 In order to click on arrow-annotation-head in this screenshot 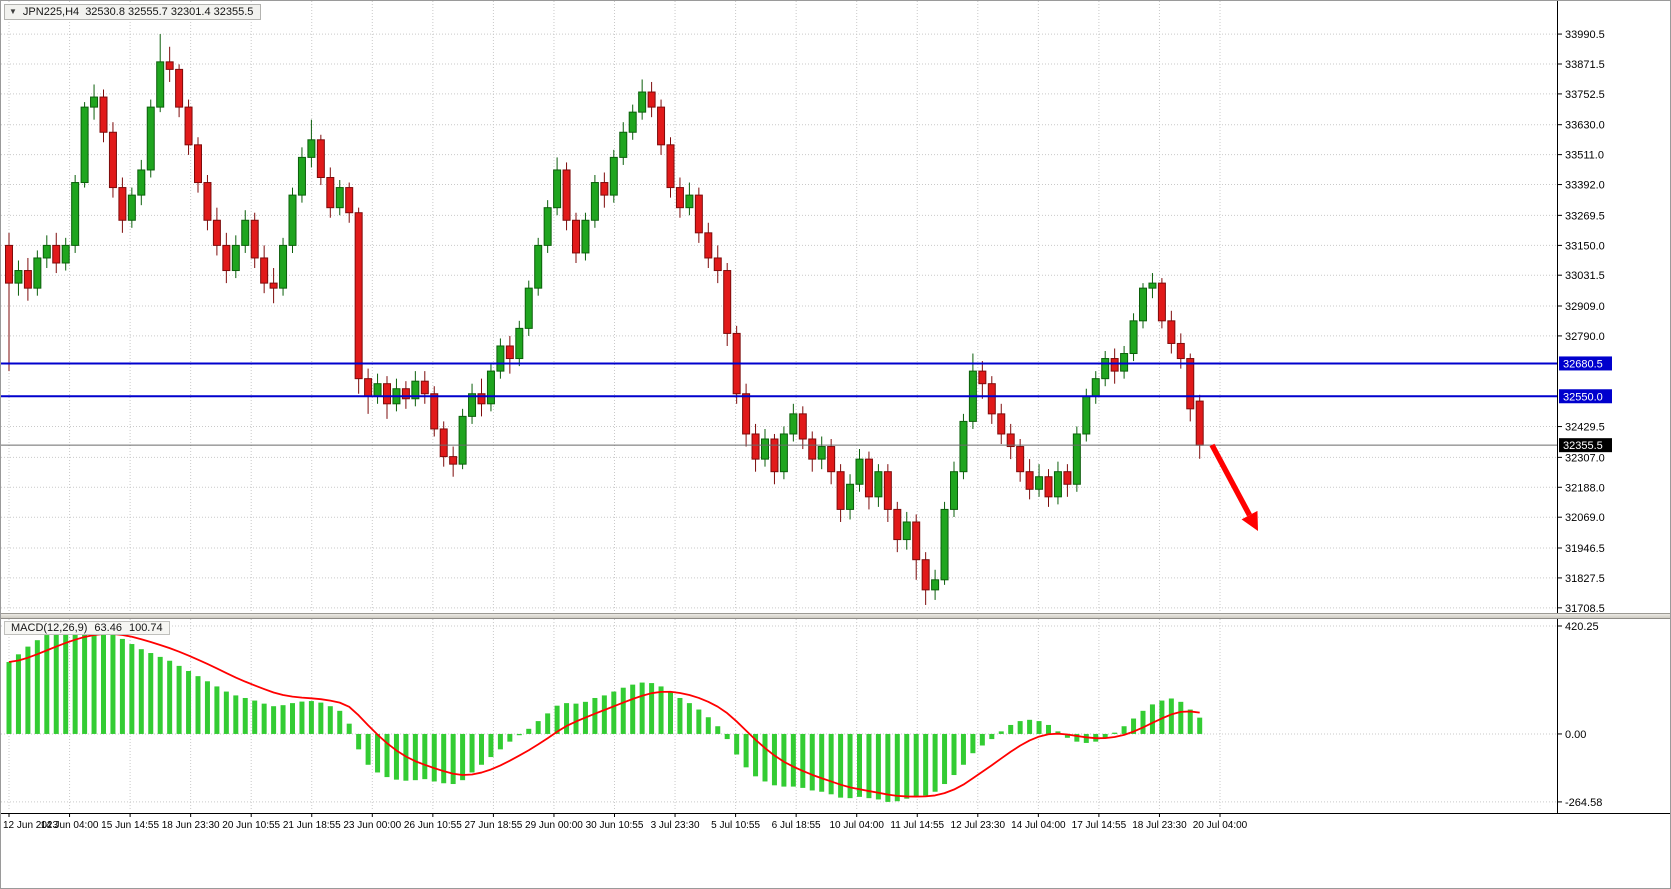, I will do `click(1249, 520)`.